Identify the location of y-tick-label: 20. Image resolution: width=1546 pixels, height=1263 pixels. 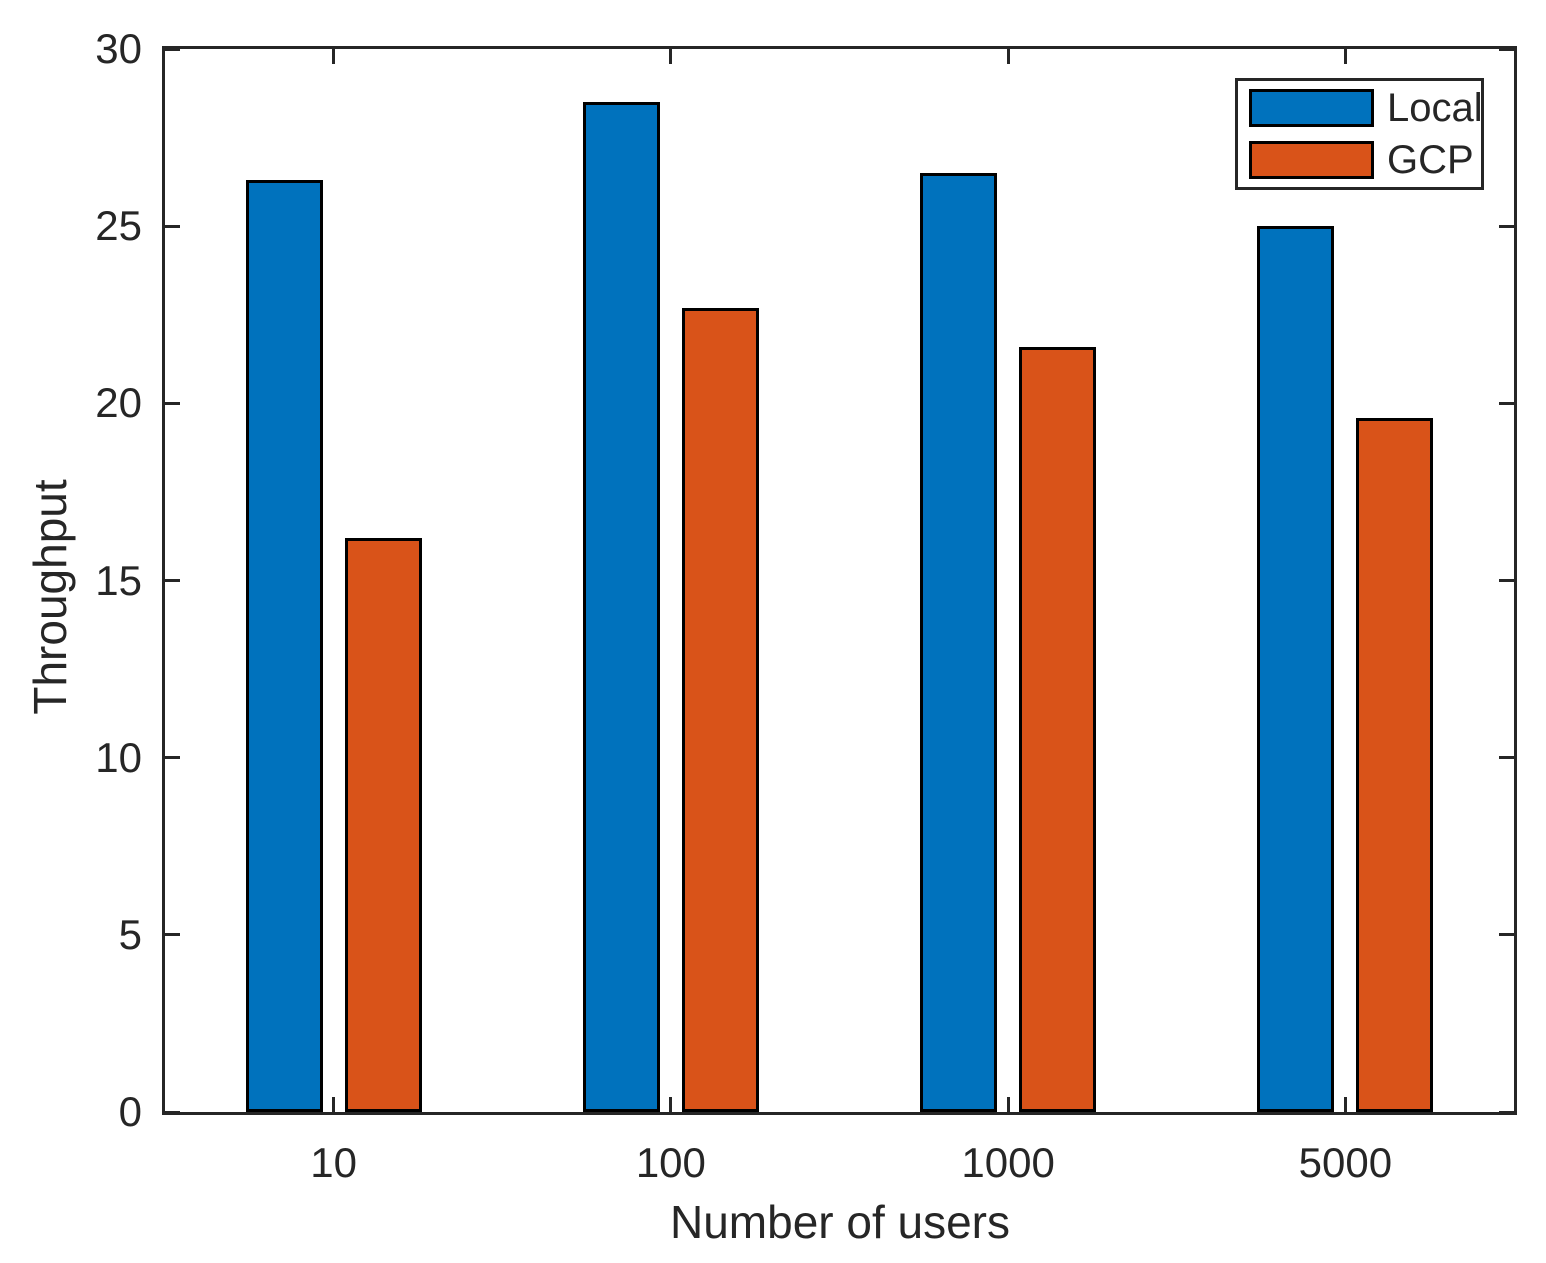
(118, 403).